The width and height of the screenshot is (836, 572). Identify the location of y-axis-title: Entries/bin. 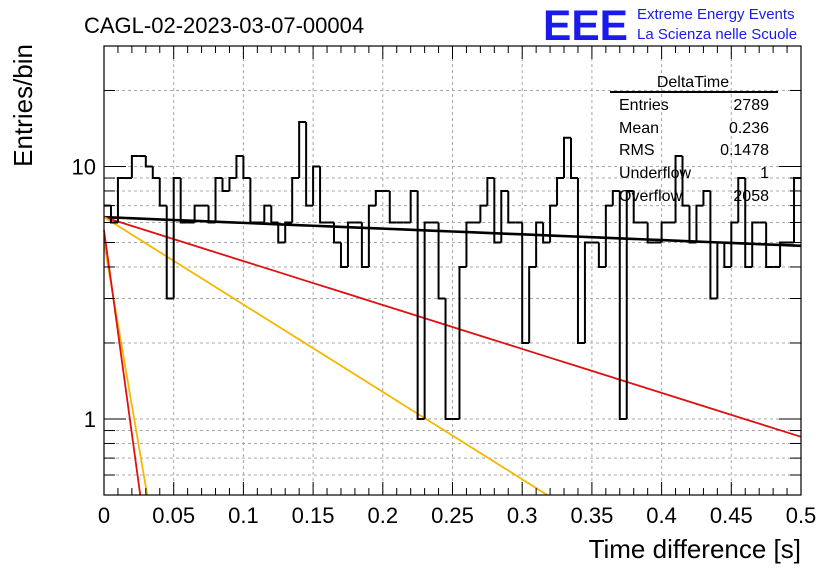
(23, 105).